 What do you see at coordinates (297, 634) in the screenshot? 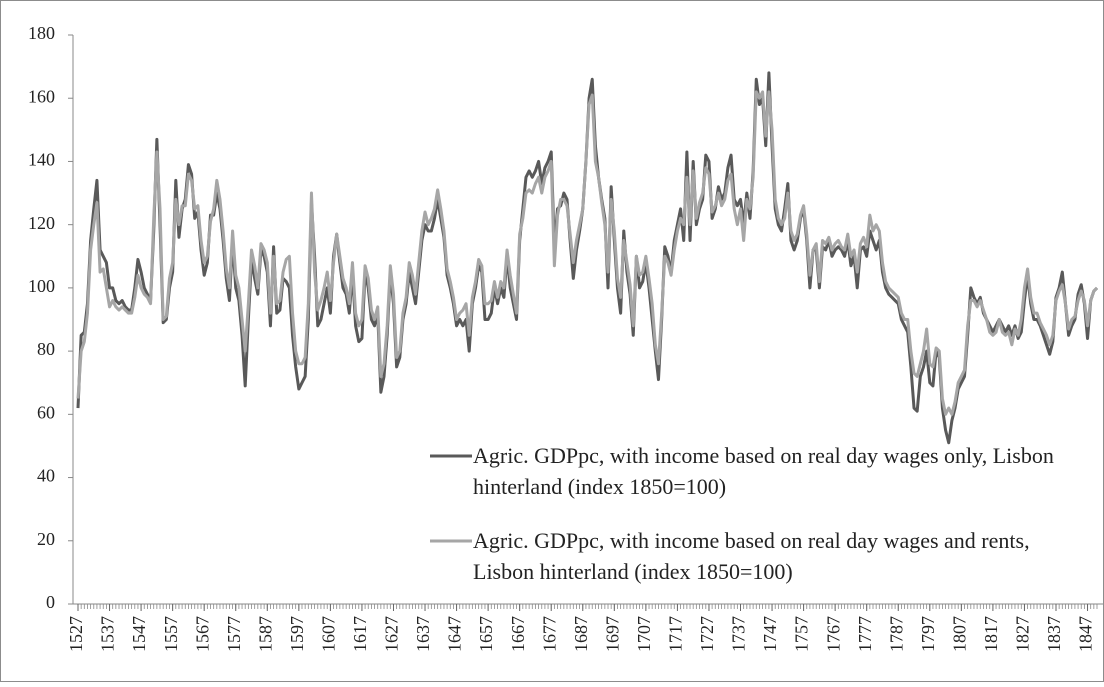
I see `x-tick-label: 1597` at bounding box center [297, 634].